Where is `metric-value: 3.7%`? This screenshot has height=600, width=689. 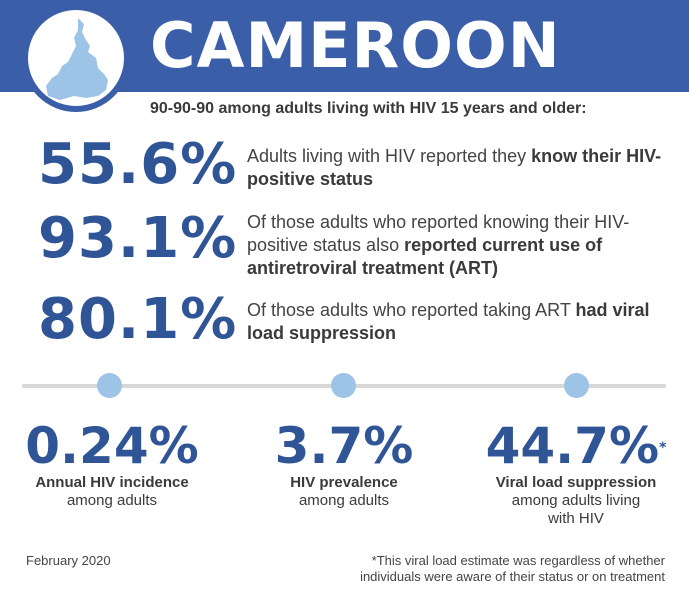 metric-value: 3.7% is located at coordinates (344, 446).